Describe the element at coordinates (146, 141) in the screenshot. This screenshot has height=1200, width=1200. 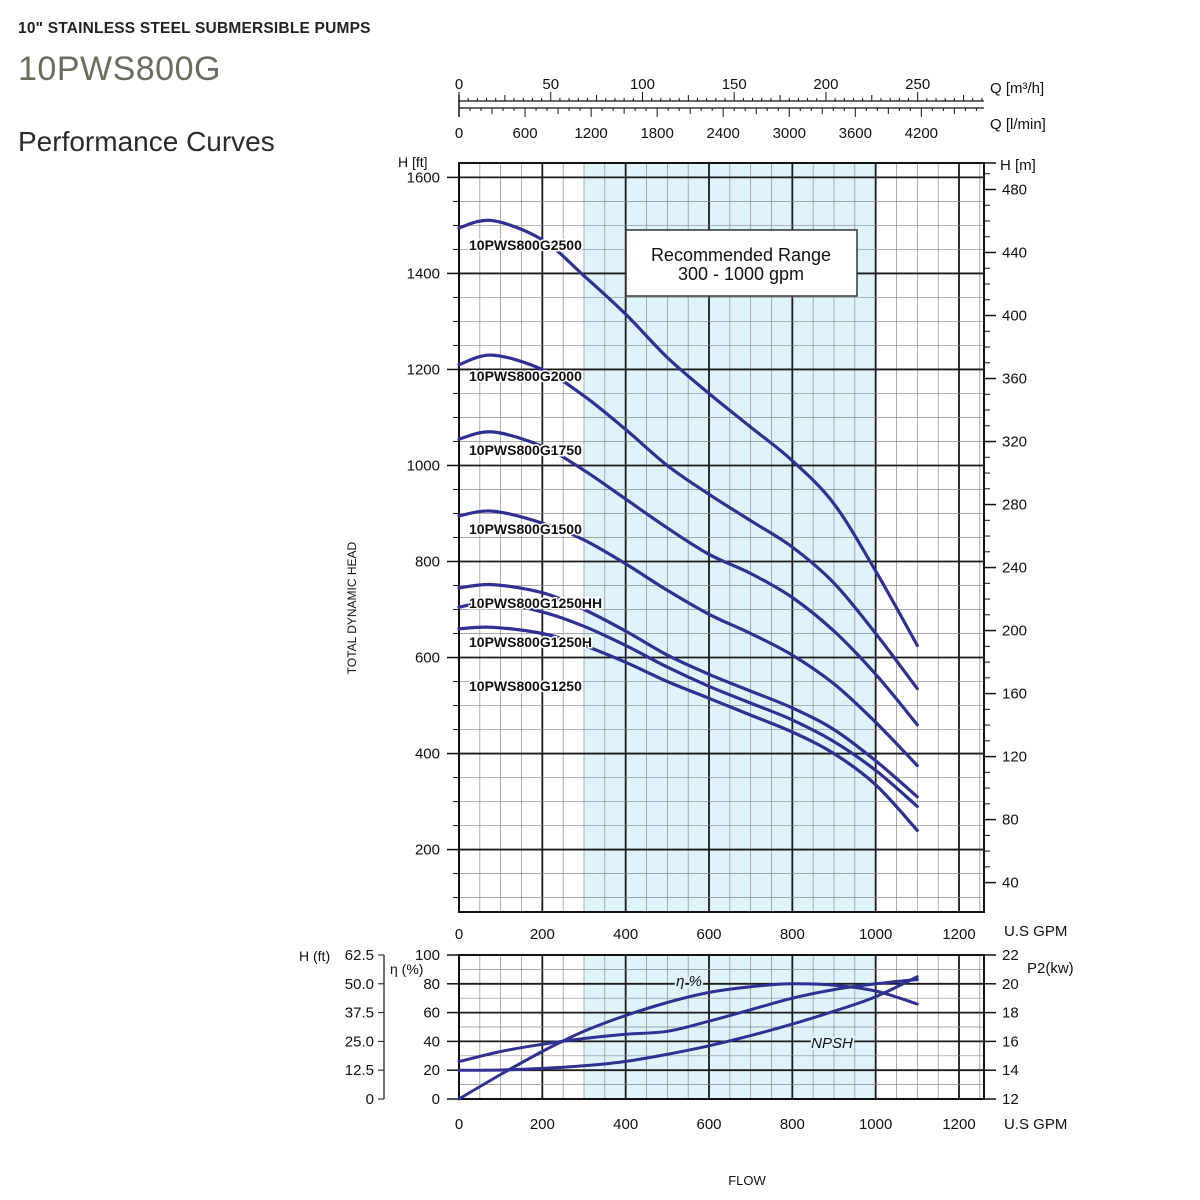
I see `section-title: Performance Curves` at that location.